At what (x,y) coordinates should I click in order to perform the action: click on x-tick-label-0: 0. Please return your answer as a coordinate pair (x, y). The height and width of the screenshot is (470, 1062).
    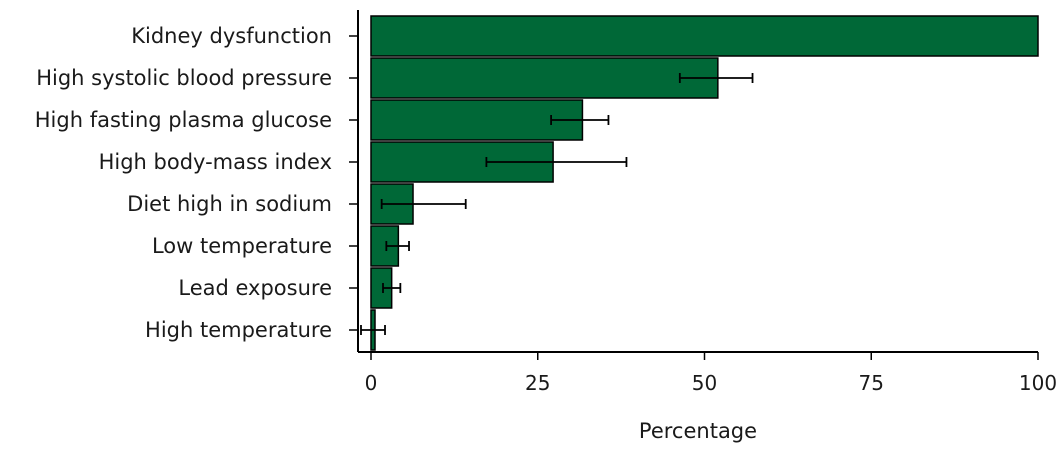
    Looking at the image, I should click on (371, 383).